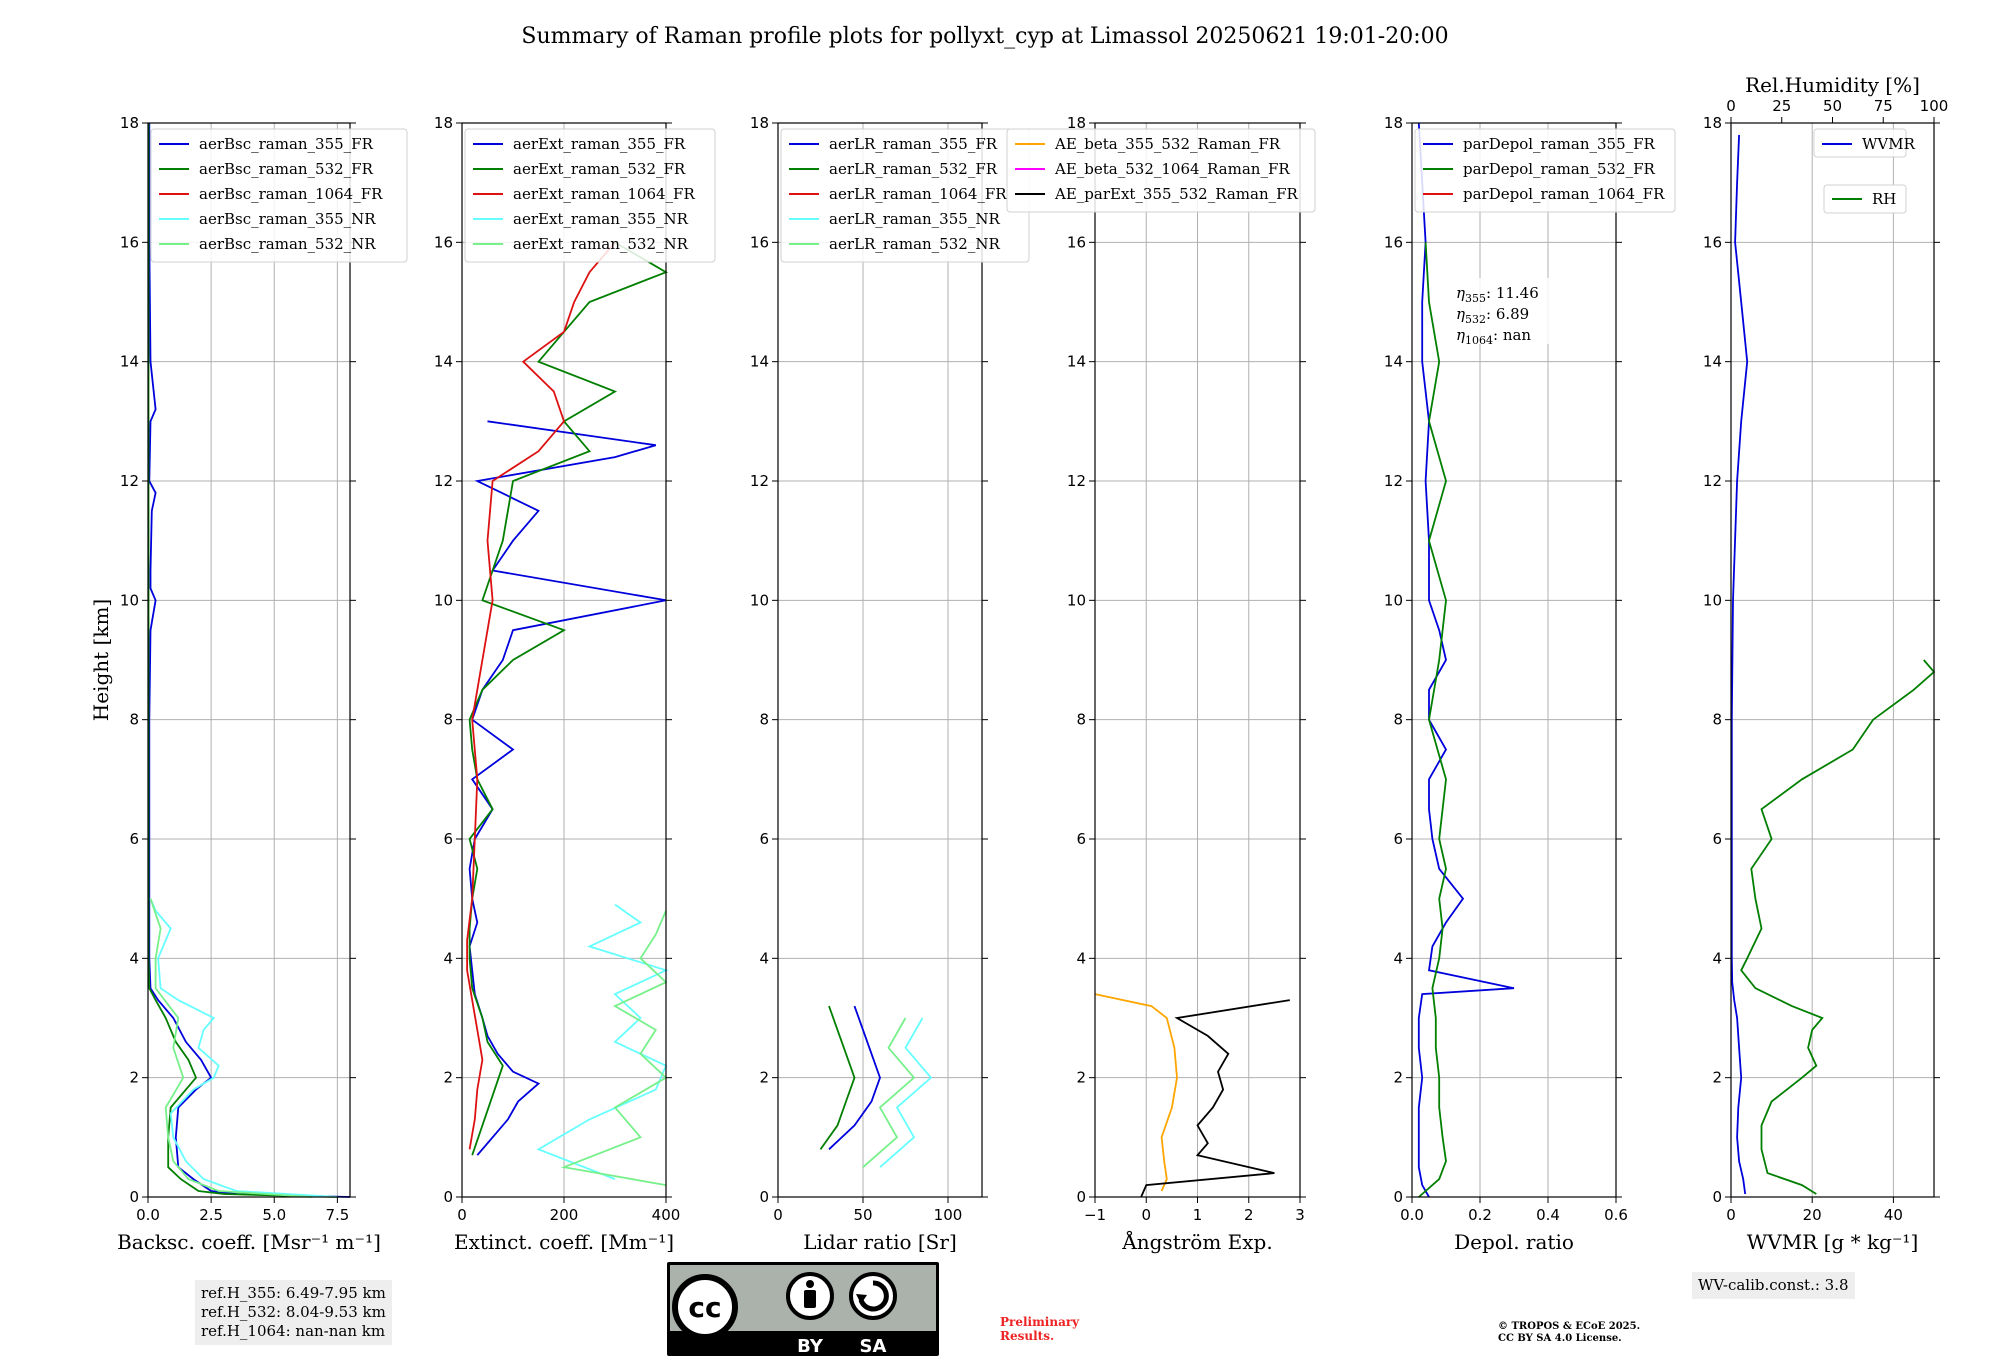 Image resolution: width=2000 pixels, height=1360 pixels. Describe the element at coordinates (1893, 1215) in the screenshot. I see `xtick-label: 40` at that location.